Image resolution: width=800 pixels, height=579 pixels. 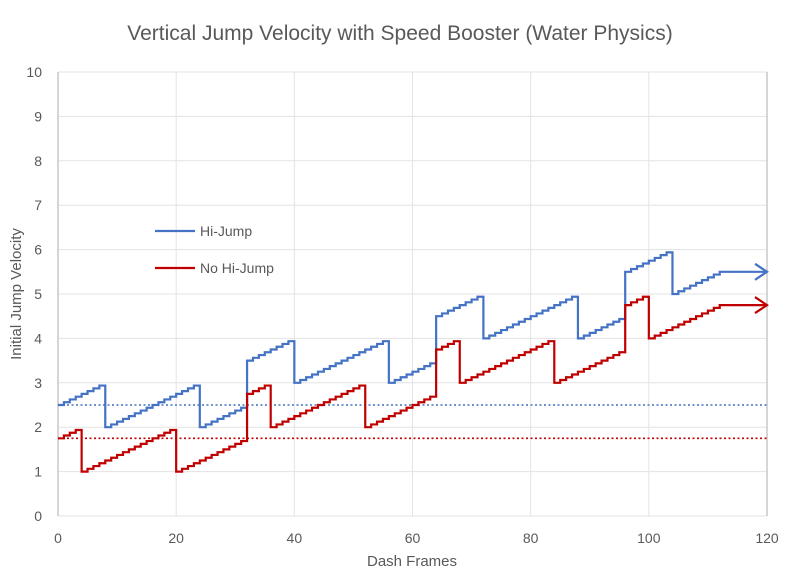 What do you see at coordinates (58, 538) in the screenshot?
I see `x-tick-label: 0` at bounding box center [58, 538].